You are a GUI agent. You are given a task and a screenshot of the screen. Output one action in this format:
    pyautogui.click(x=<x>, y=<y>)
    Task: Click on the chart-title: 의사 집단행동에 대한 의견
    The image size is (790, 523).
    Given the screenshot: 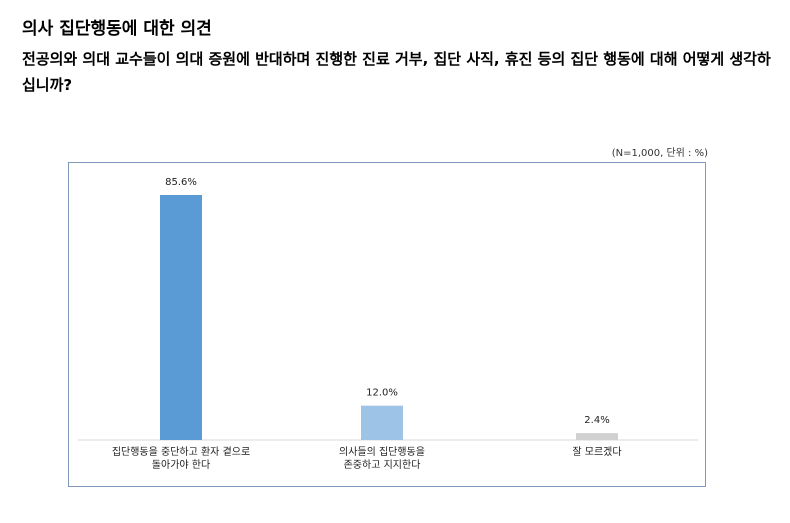 What is the action you would take?
    pyautogui.click(x=117, y=29)
    